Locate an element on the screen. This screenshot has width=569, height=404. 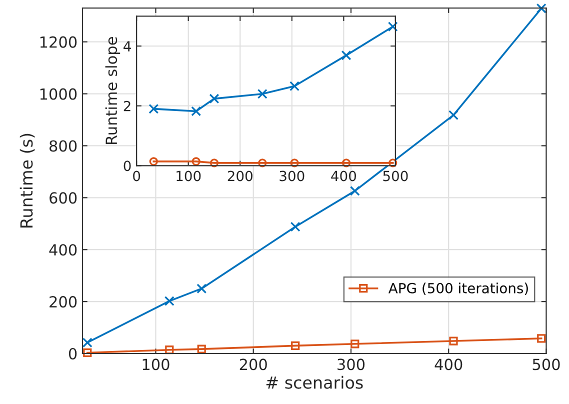
y-tick-label: 600 is located at coordinates (63, 198).